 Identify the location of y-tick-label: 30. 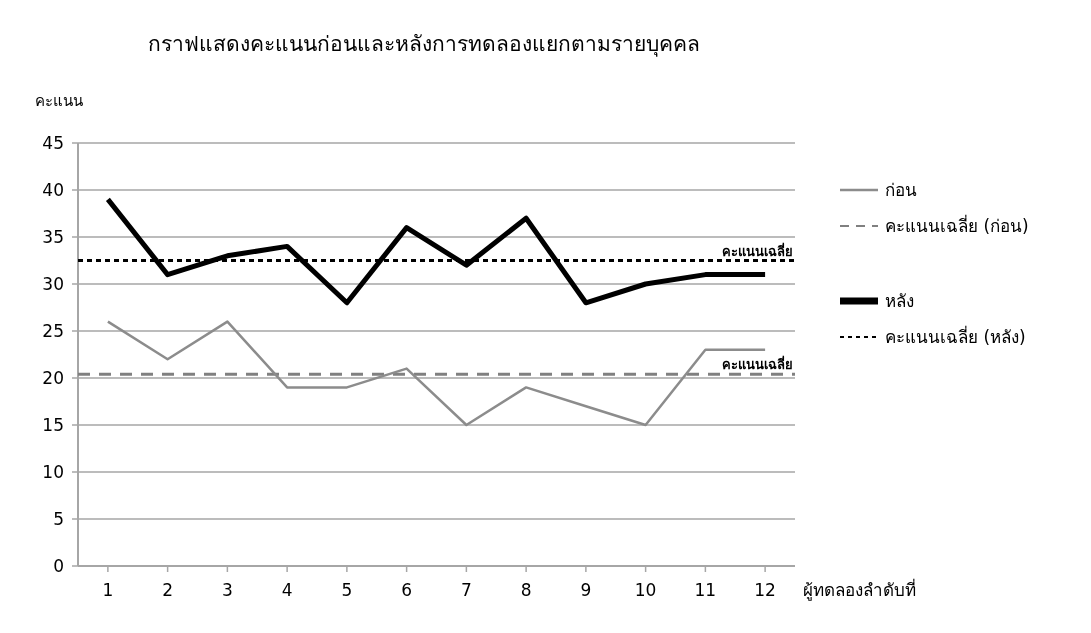
(53, 284).